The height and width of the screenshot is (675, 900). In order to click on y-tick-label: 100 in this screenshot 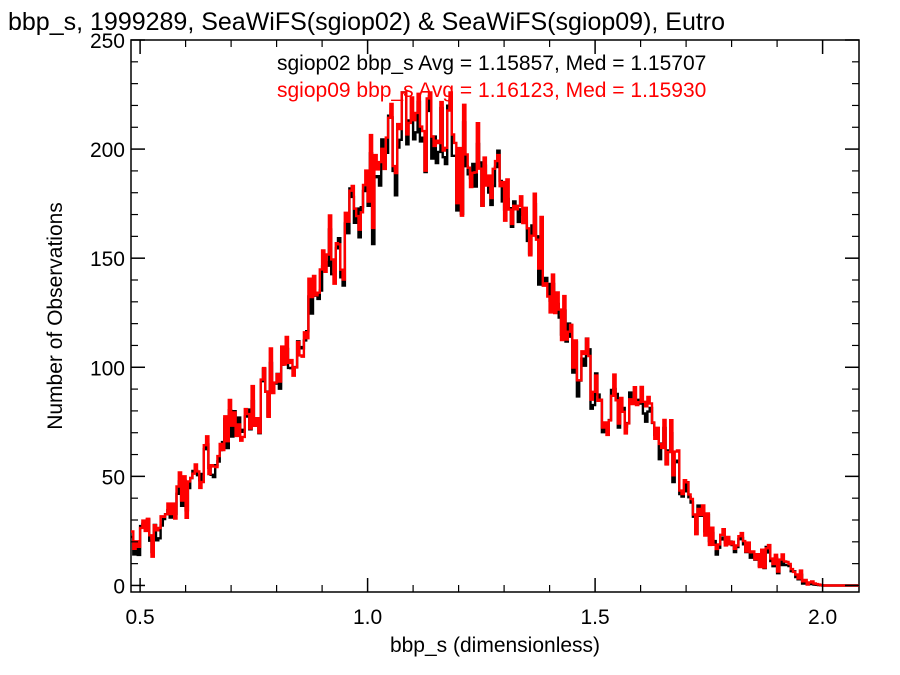, I will do `click(107, 368)`.